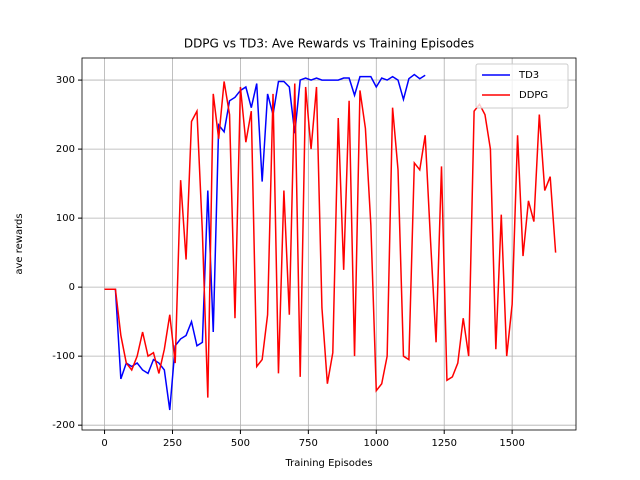  I want to click on x-tick-label: 1500, so click(511, 443).